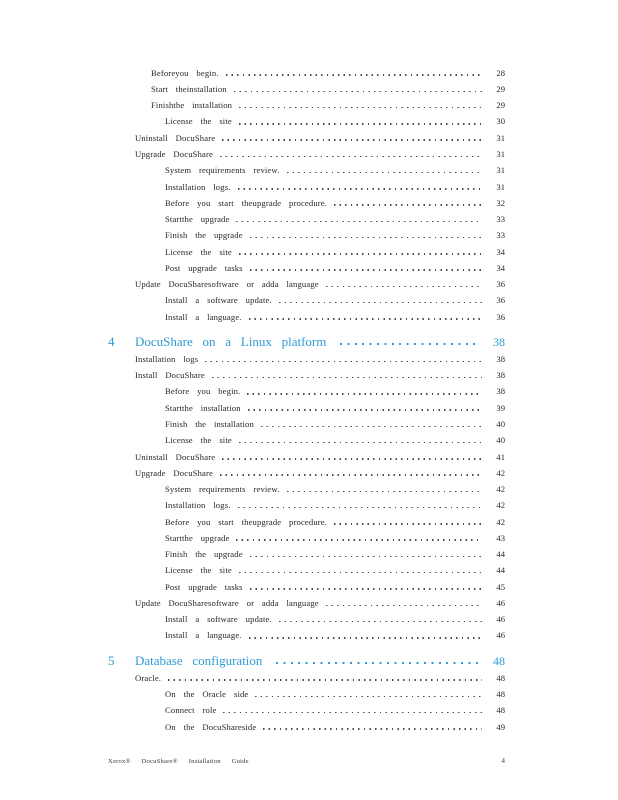 The image size is (618, 800). I want to click on toc-entry-label: System requirements review., so click(222, 489).